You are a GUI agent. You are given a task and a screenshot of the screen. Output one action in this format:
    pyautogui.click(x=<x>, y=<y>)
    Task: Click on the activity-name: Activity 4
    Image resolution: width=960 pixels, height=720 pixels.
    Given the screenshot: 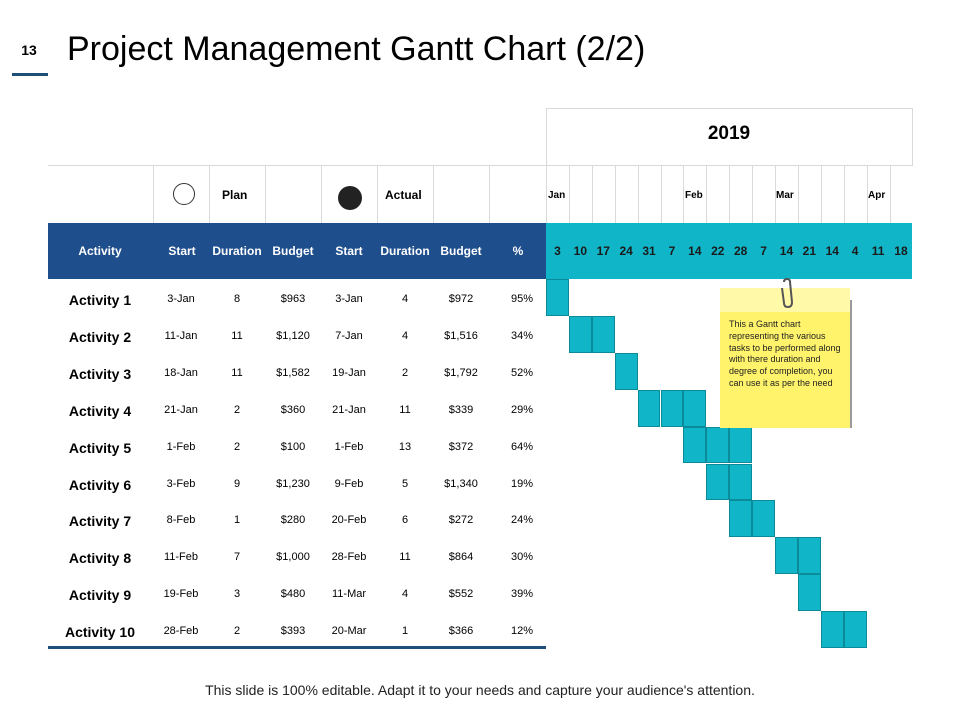 What is the action you would take?
    pyautogui.click(x=100, y=410)
    